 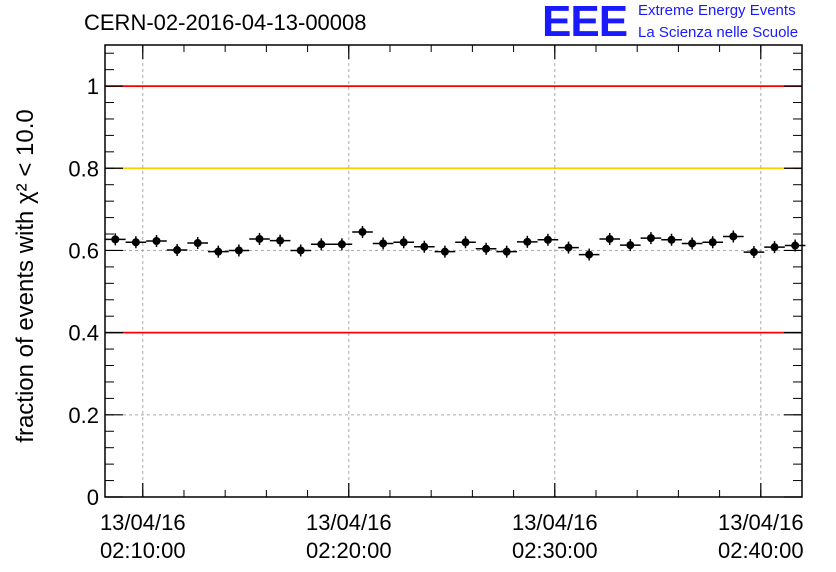 What do you see at coordinates (25, 275) in the screenshot?
I see `y-axis-label: fraction of events with χ² < 10.0` at bounding box center [25, 275].